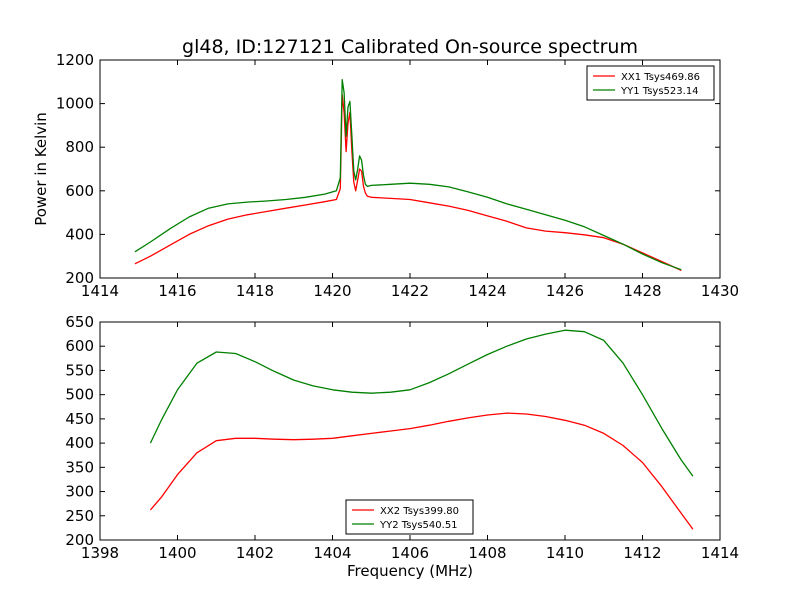 This screenshot has height=600, width=800. What do you see at coordinates (41, 169) in the screenshot?
I see `top-y-axis-label: Power in Kelvin` at bounding box center [41, 169].